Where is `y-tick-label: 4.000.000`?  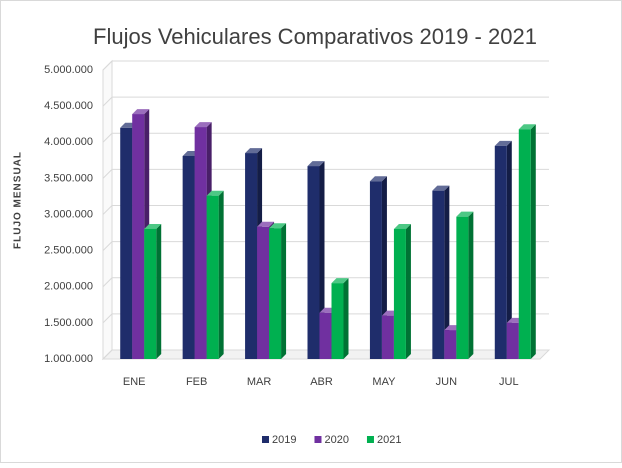 y-tick-label: 4.000.000 is located at coordinates (68, 142).